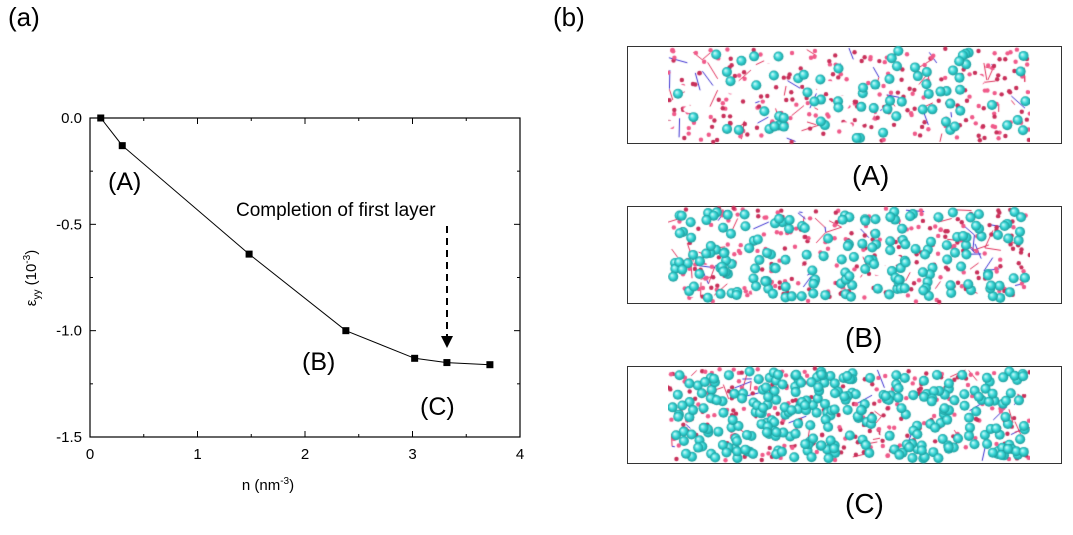 The width and height of the screenshot is (1073, 535). What do you see at coordinates (849, 415) in the screenshot?
I see `structure-image-c` at bounding box center [849, 415].